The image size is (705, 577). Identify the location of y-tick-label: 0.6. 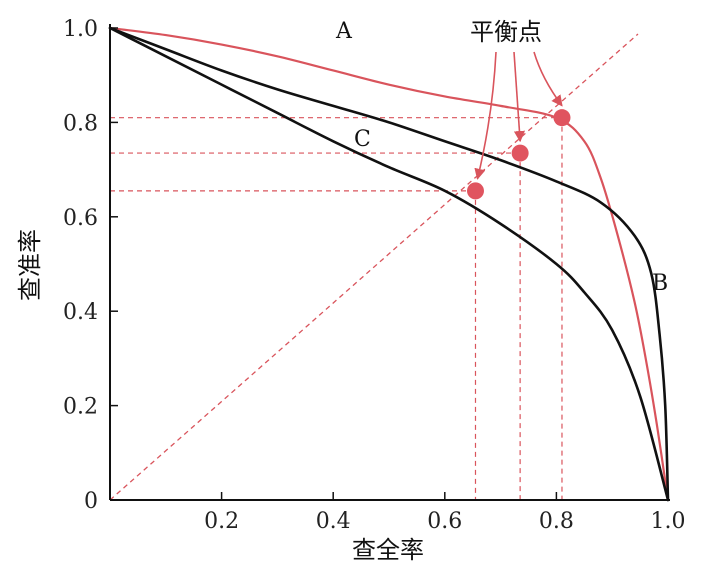
(80, 218).